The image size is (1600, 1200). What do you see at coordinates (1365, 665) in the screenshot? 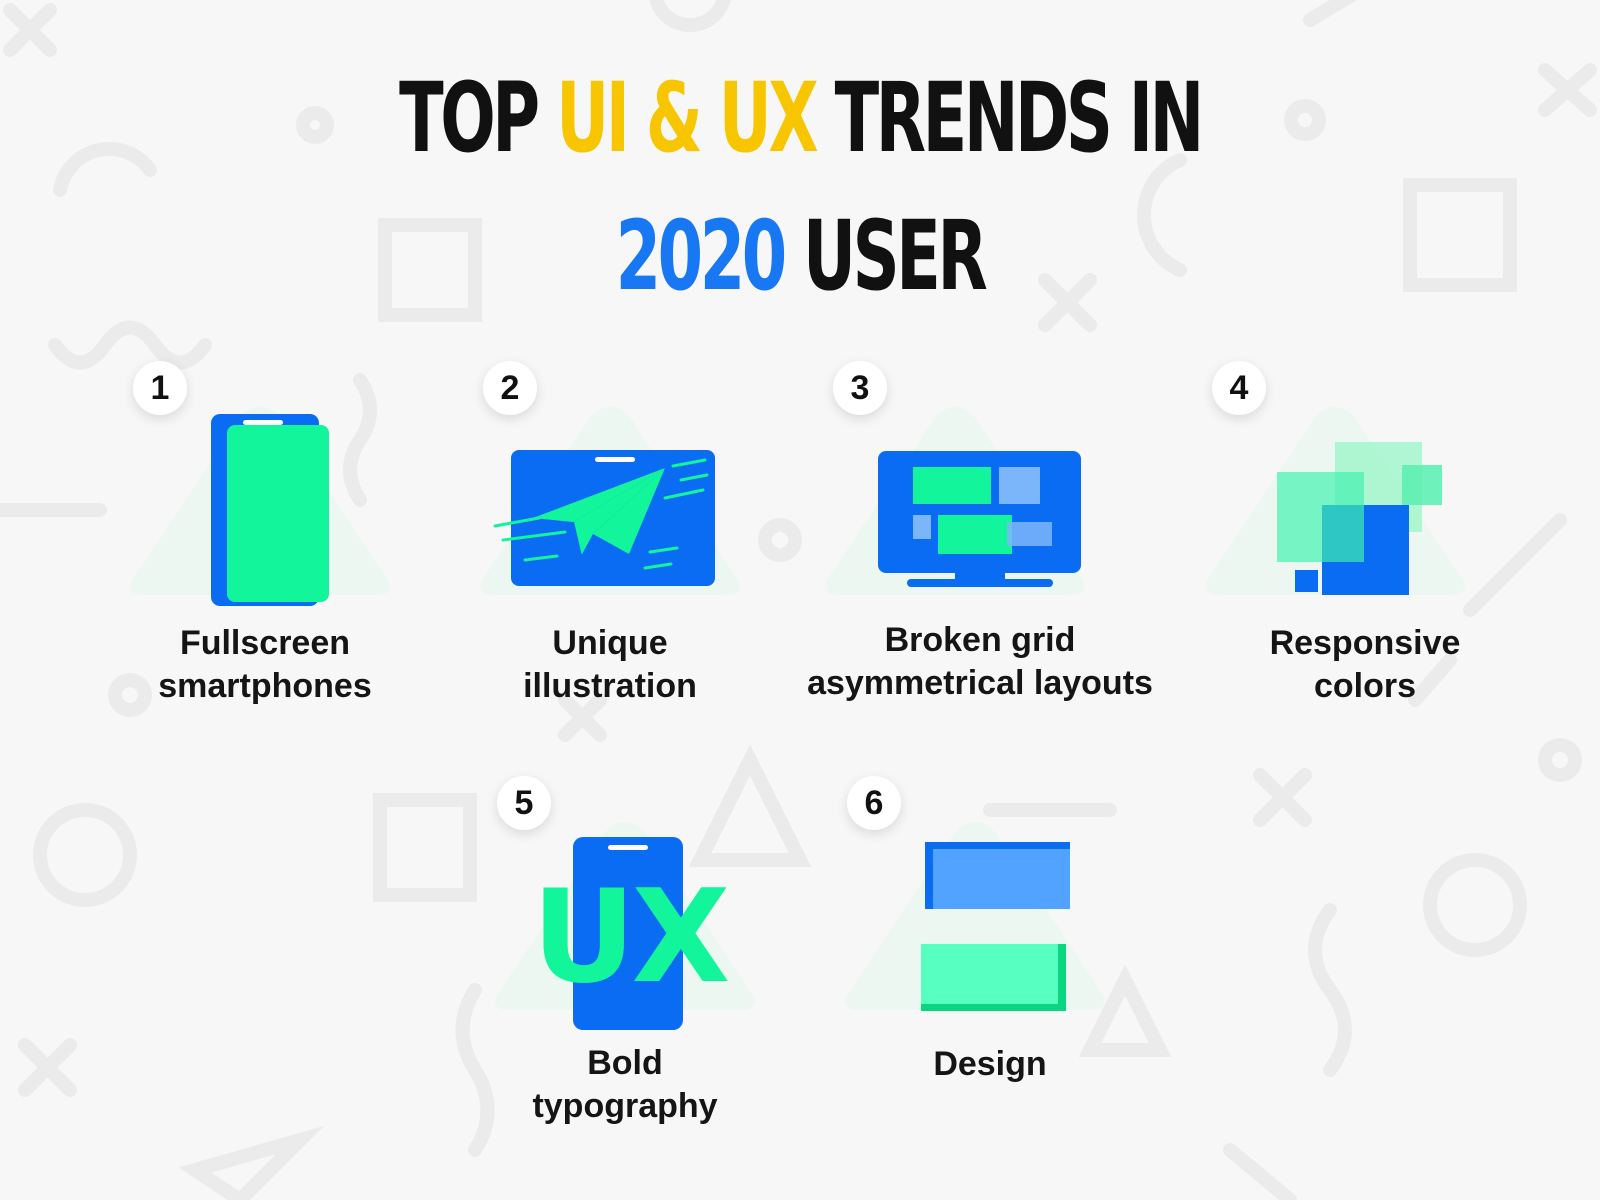
I see `trend-4-label: Responsive colors` at bounding box center [1365, 665].